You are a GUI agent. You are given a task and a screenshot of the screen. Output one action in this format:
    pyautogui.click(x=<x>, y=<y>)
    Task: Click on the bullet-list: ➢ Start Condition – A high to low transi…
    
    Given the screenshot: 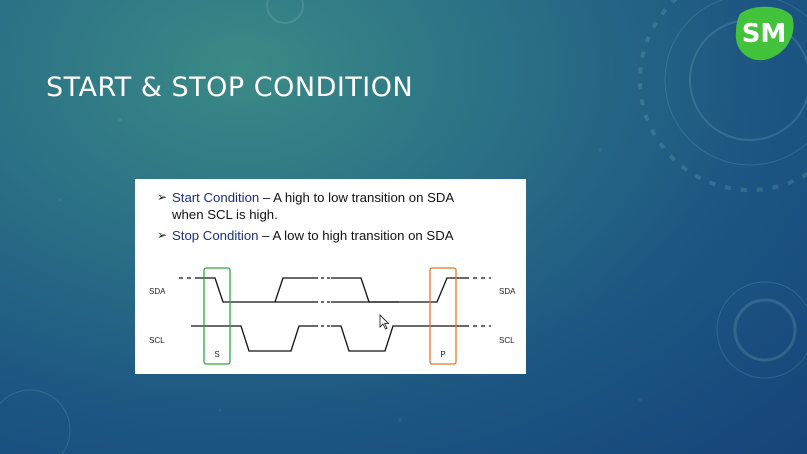 What is the action you would take?
    pyautogui.click(x=305, y=218)
    